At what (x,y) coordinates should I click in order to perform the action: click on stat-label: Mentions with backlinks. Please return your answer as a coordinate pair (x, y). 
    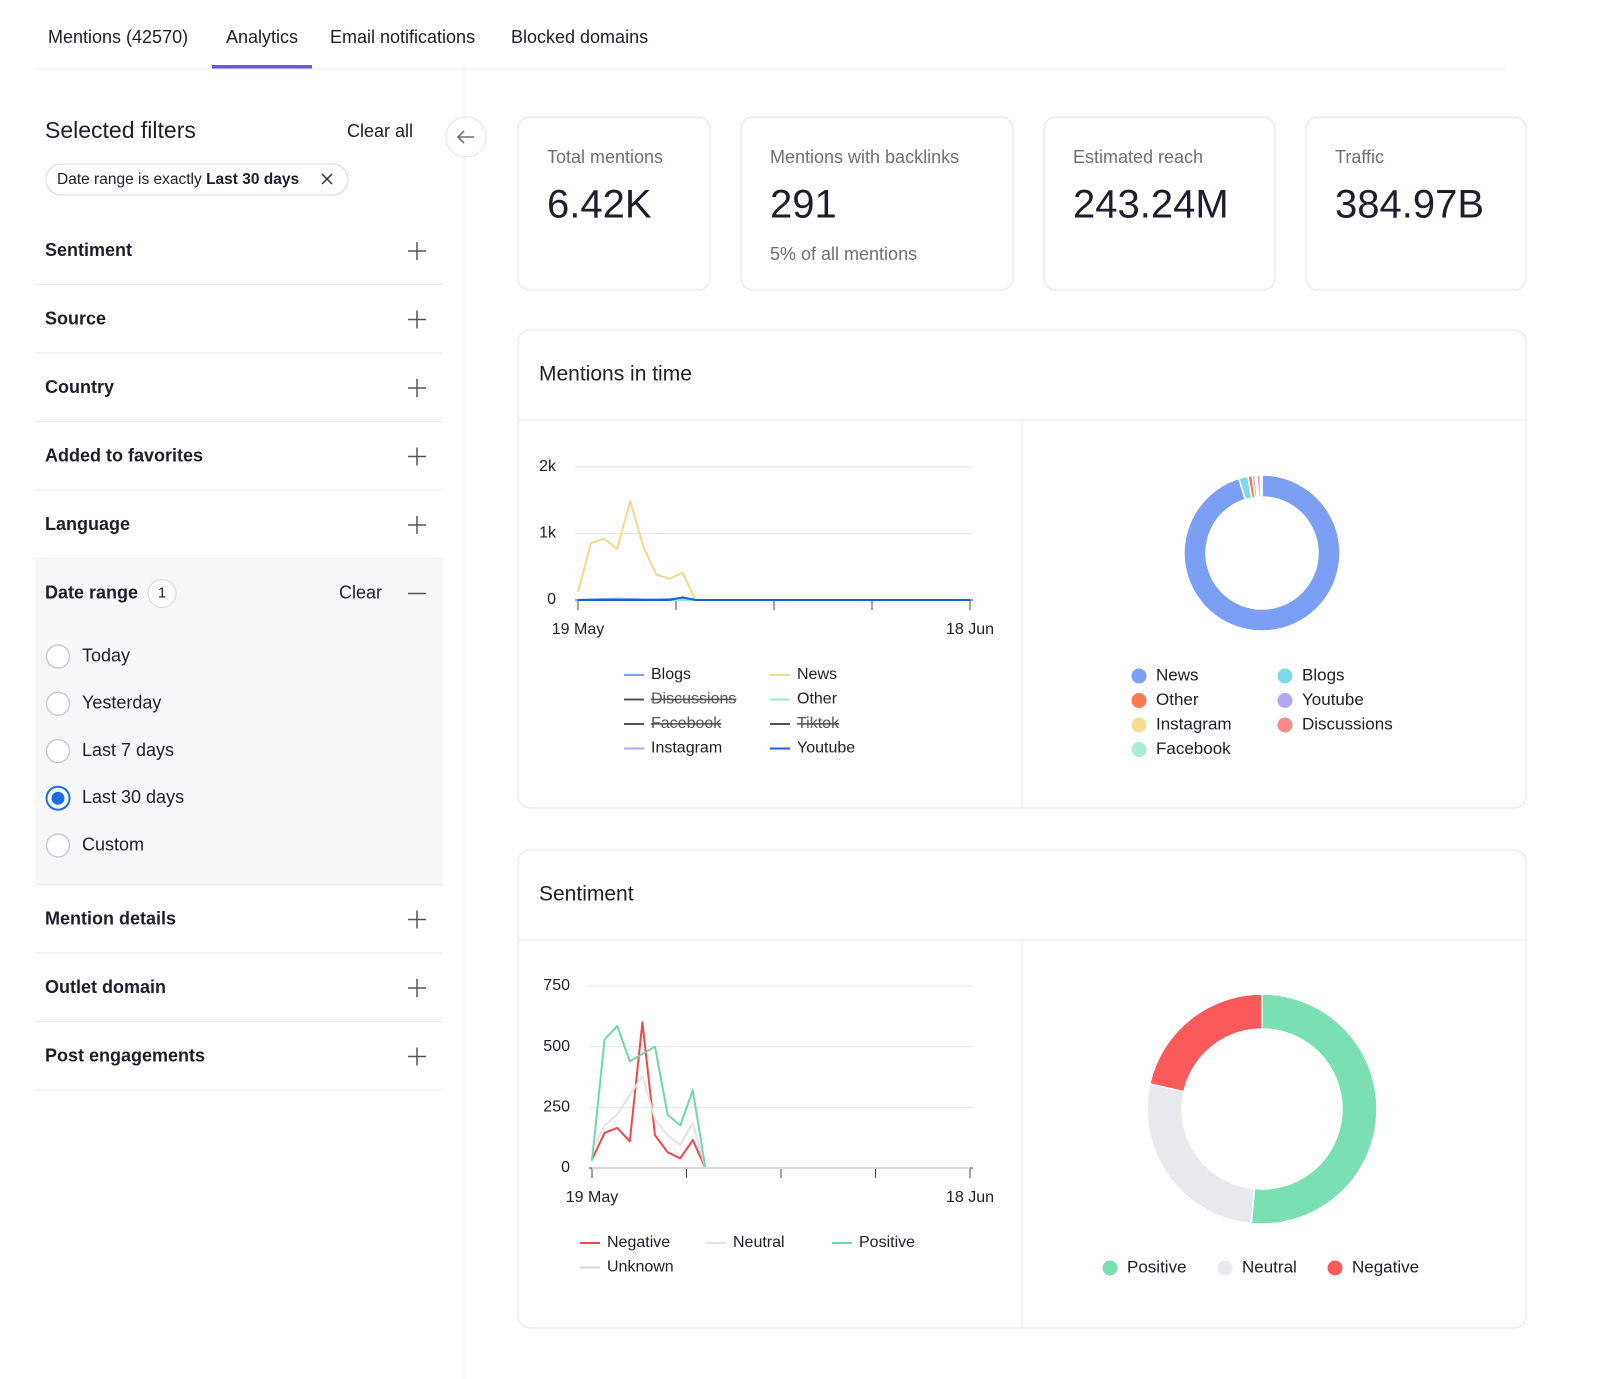
    Looking at the image, I should click on (864, 157).